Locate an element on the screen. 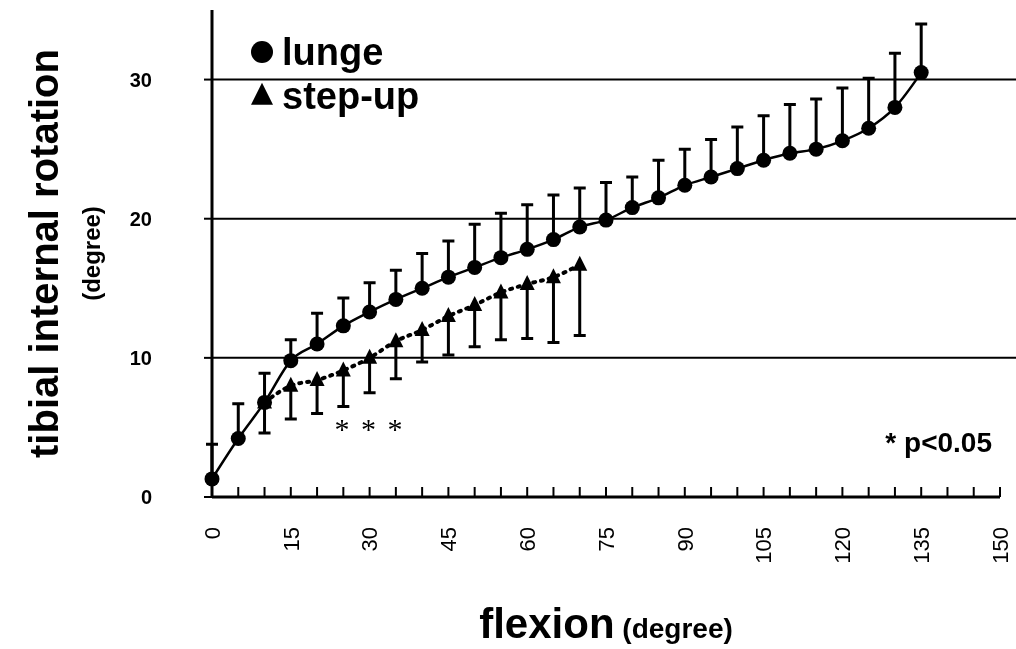 Image resolution: width=1016 pixels, height=649 pixels. legend-label: step-up is located at coordinates (351, 96).